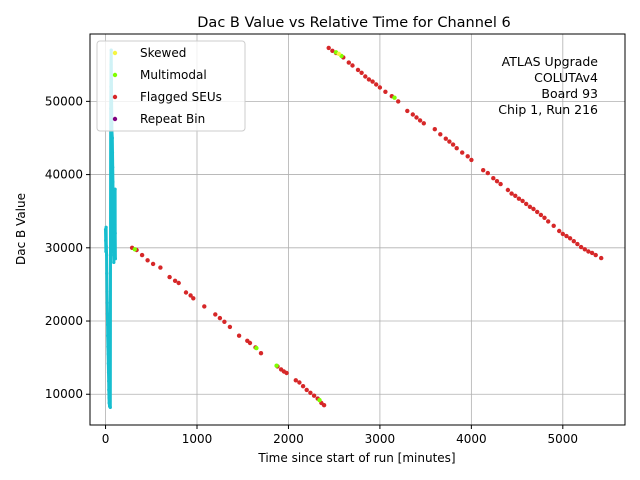 The height and width of the screenshot is (480, 640). What do you see at coordinates (563, 439) in the screenshot?
I see `x-tick-label: 5000` at bounding box center [563, 439].